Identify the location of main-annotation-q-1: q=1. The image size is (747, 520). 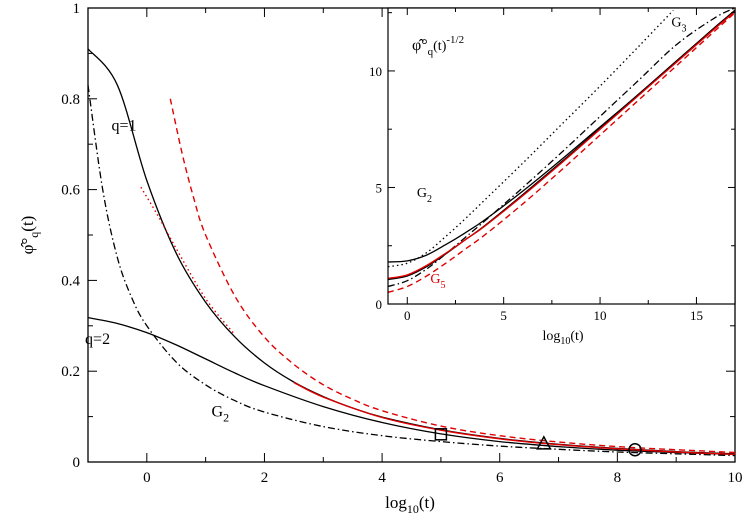
(124, 126).